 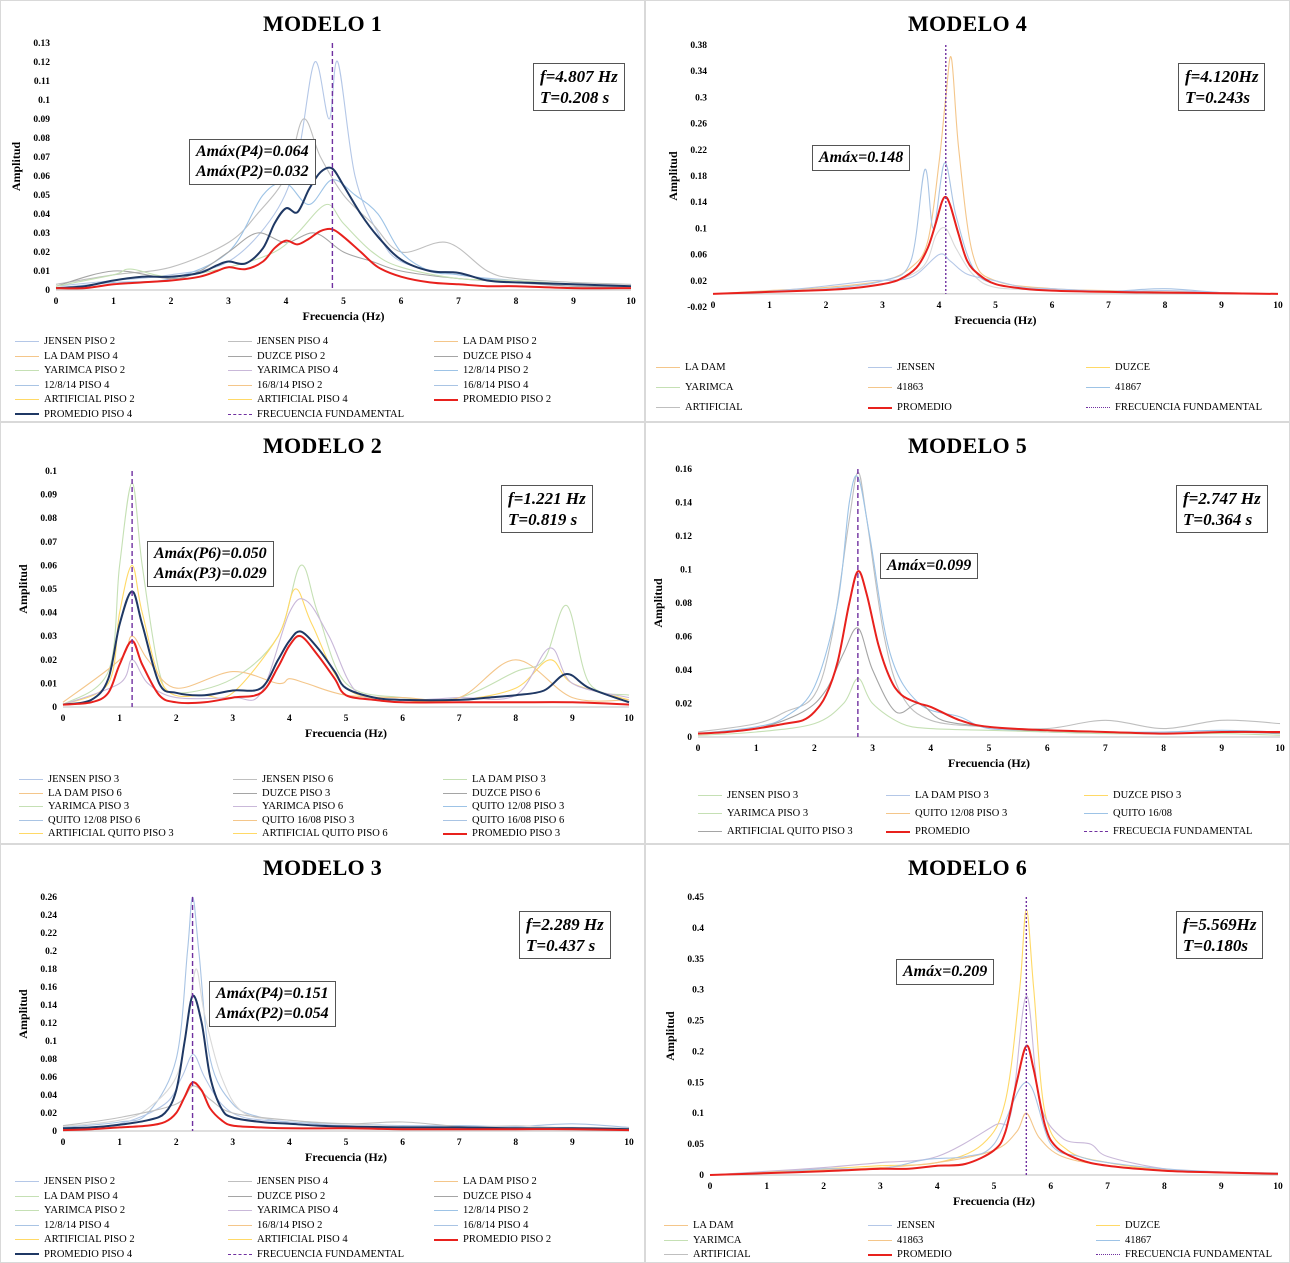 I want to click on y-tick-label: -0.02, so click(x=697, y=308).